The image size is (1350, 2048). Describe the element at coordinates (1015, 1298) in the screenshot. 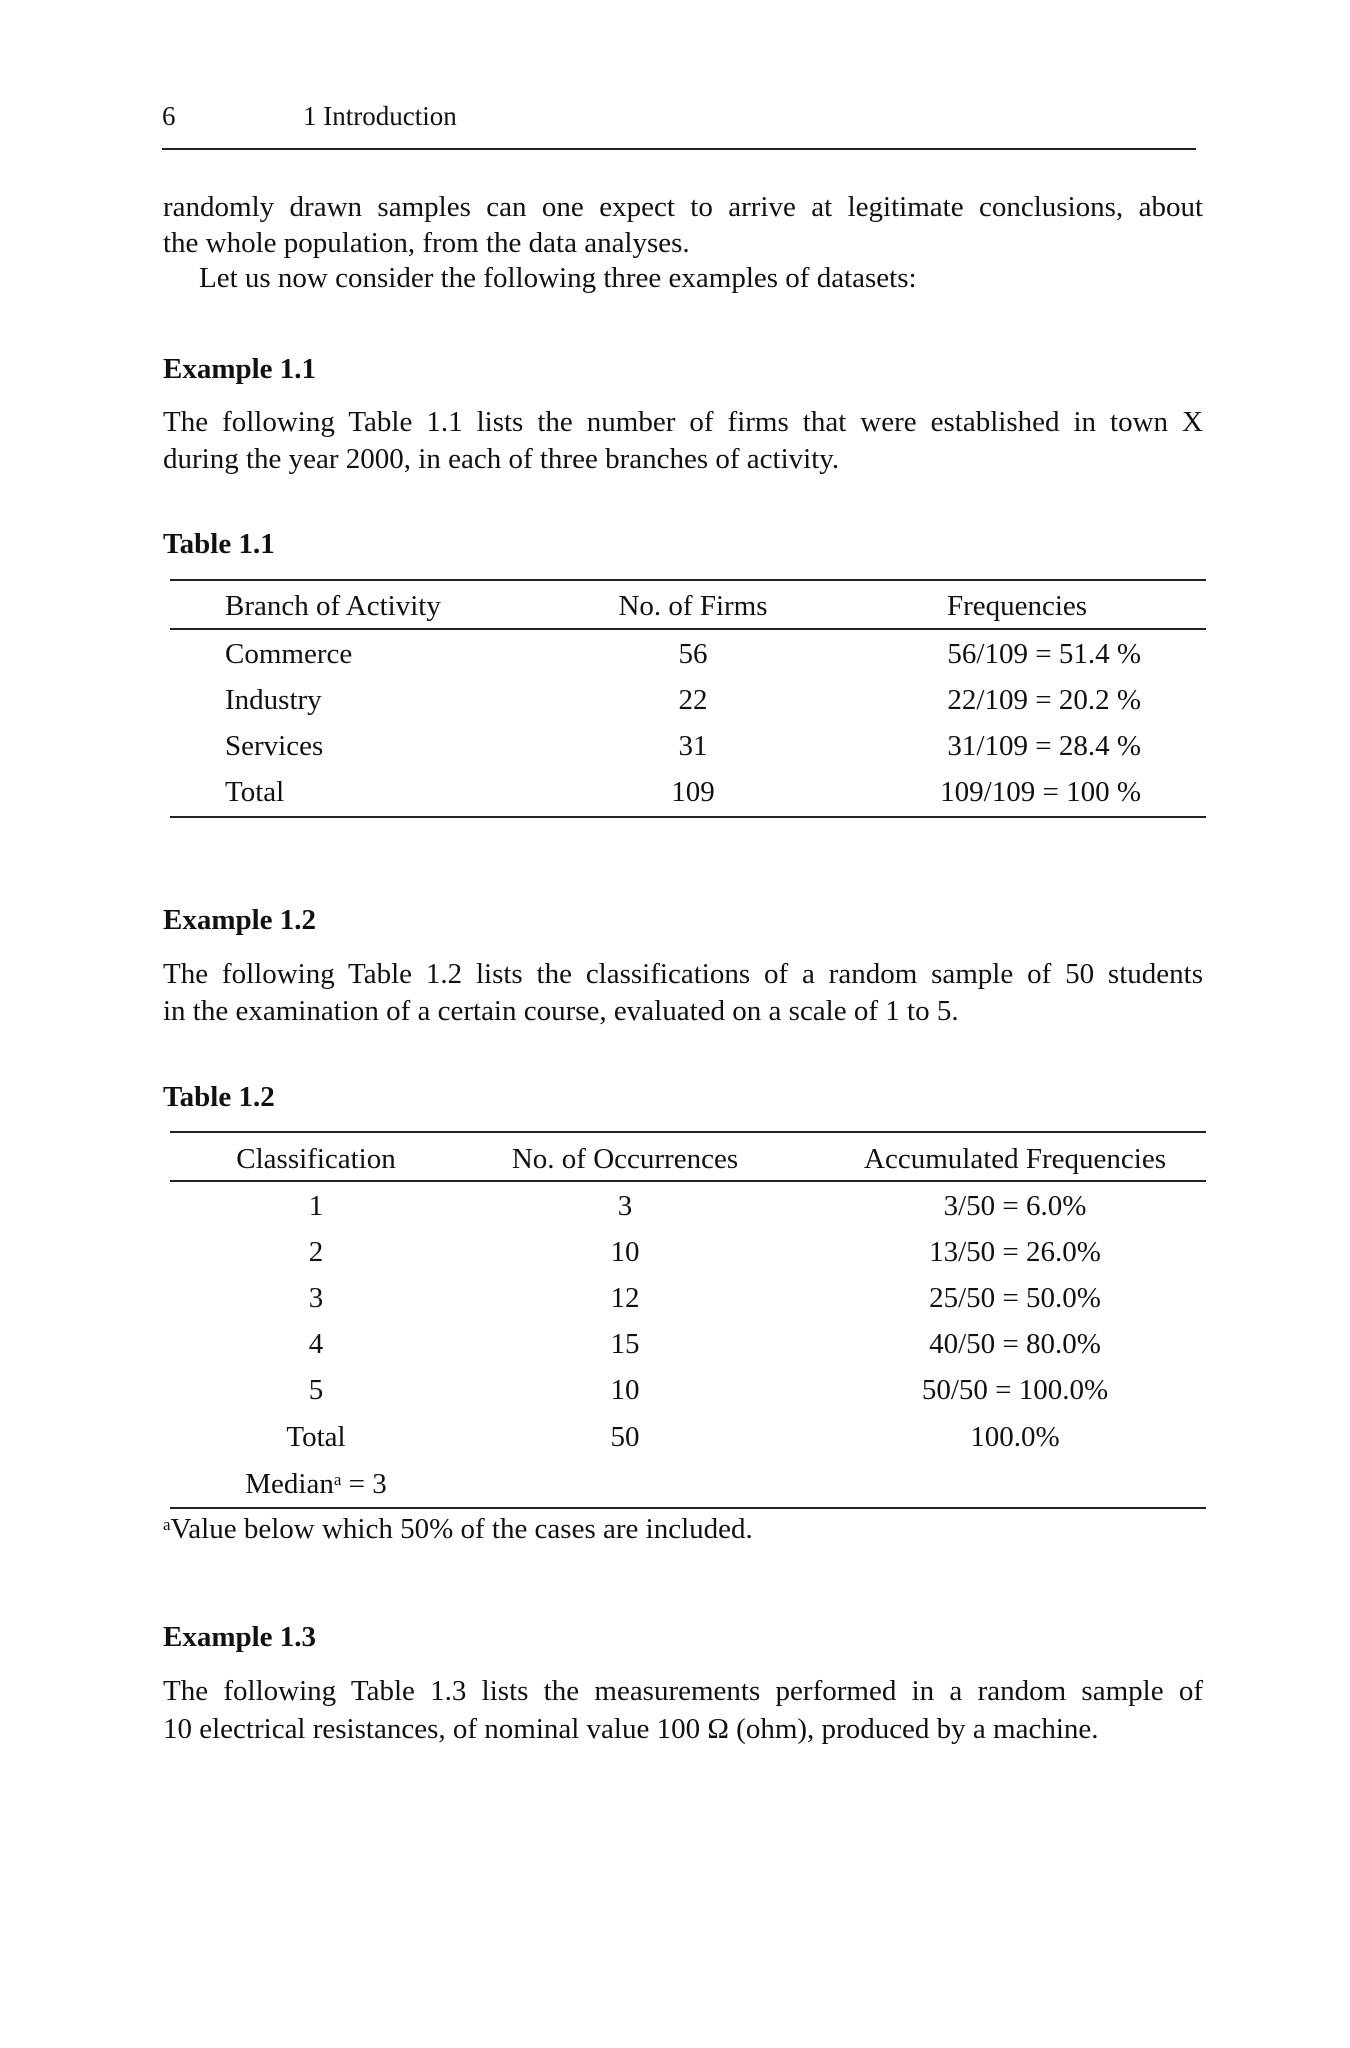

I see `cell: 25/50 = 50.0%` at that location.